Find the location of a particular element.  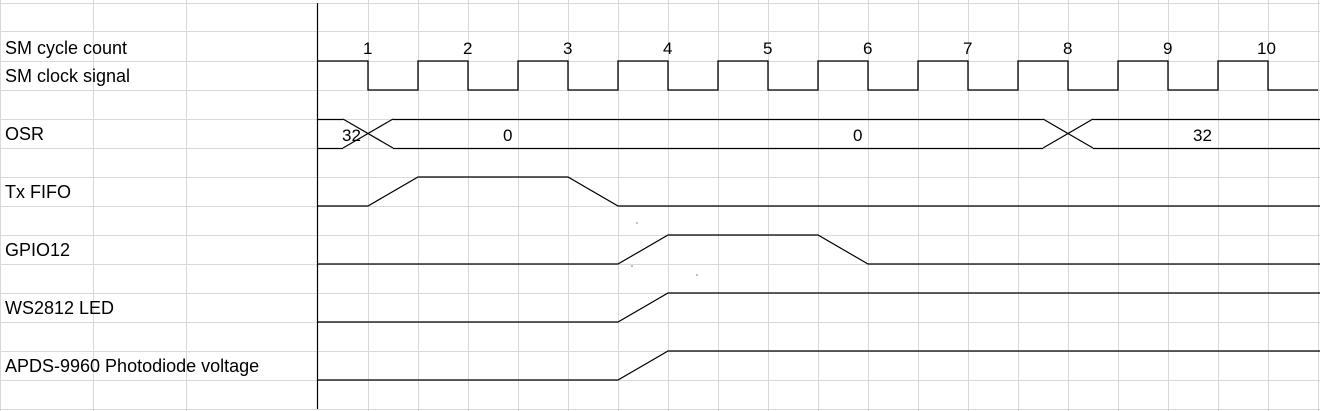

cycle-number: 3 is located at coordinates (567, 48).